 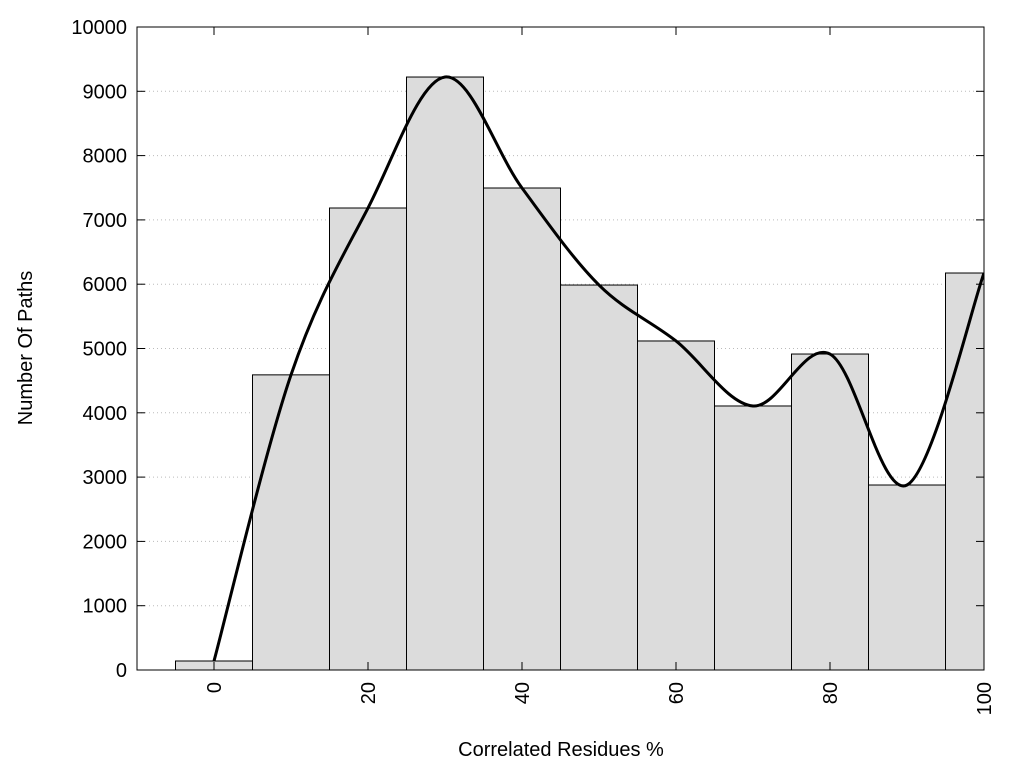 I want to click on x-tick-label: 80, so click(x=831, y=693).